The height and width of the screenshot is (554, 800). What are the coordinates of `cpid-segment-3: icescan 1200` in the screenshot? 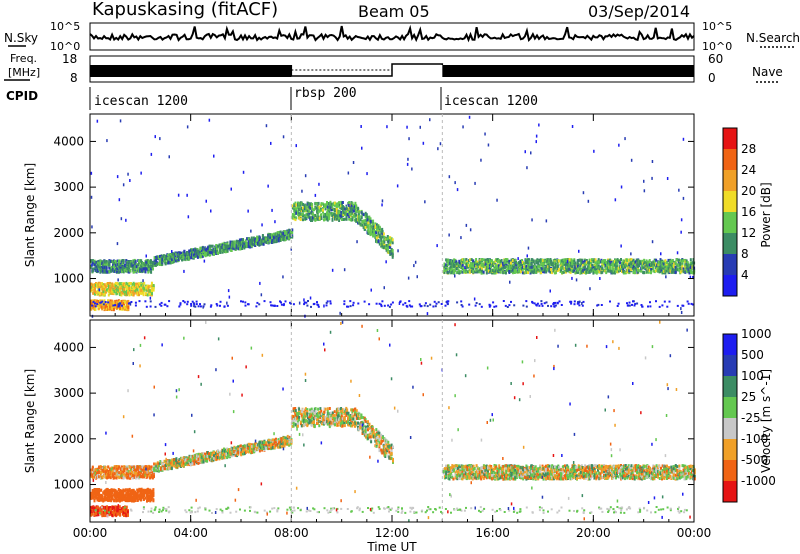 It's located at (491, 101).